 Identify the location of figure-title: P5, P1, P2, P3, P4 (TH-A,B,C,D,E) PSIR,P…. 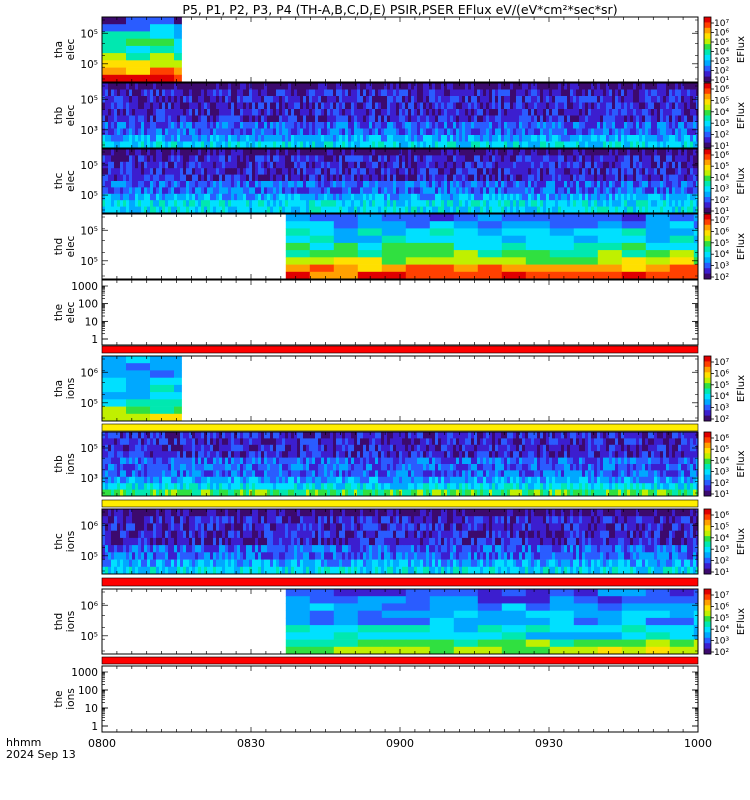
(400, 9).